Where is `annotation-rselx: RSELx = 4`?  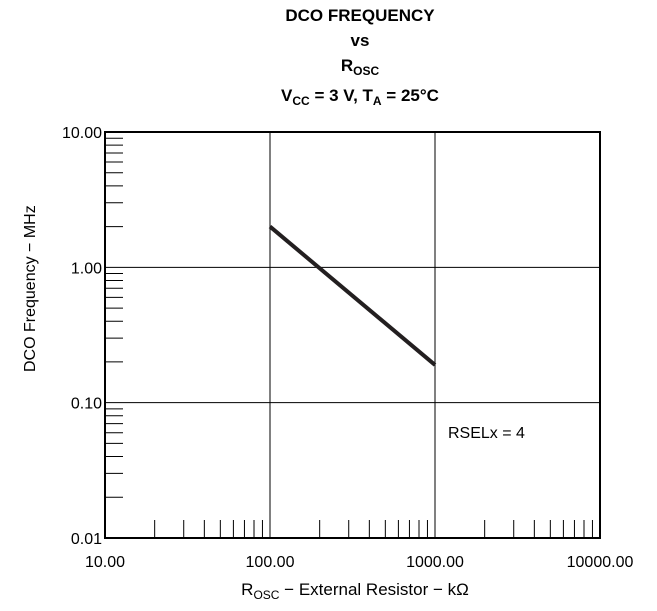
annotation-rselx: RSELx = 4 is located at coordinates (486, 433).